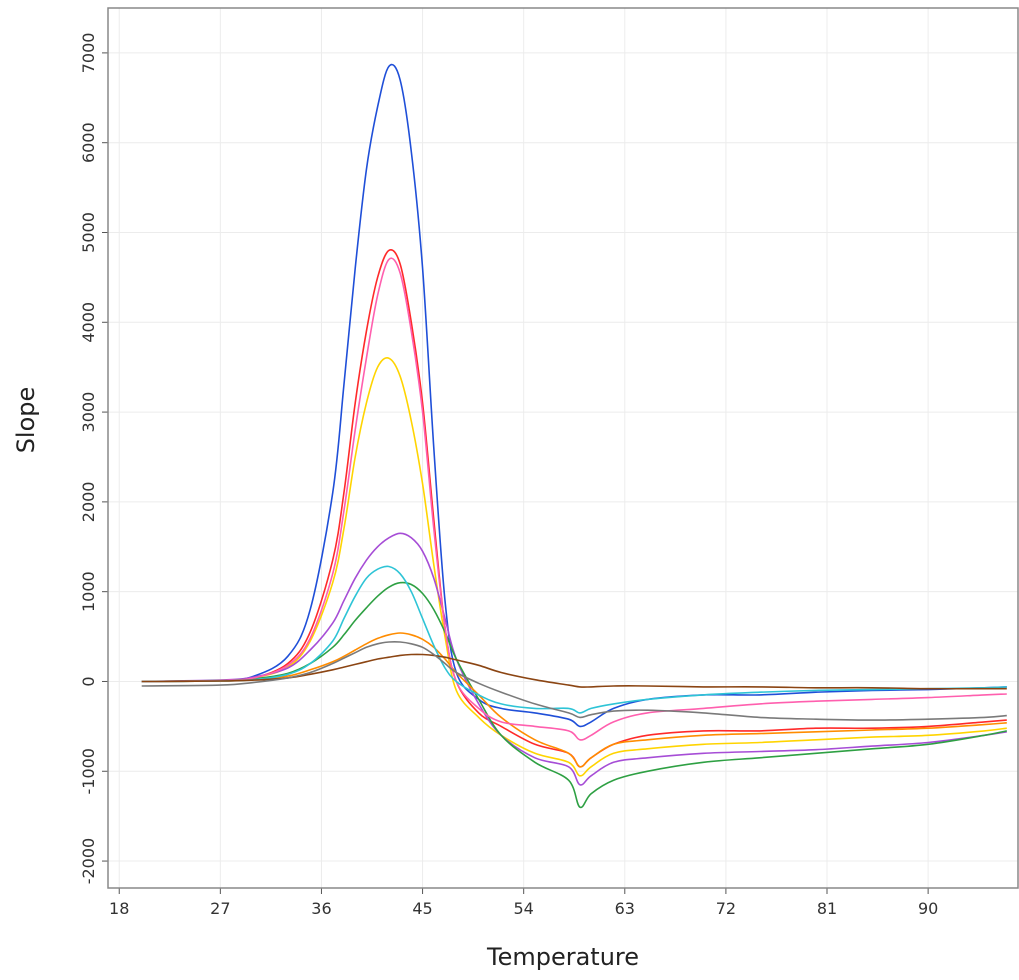 The image size is (1019, 980). I want to click on x-tick-labels: 18 27 36 45 54 63 72 81 90, so click(523, 908).